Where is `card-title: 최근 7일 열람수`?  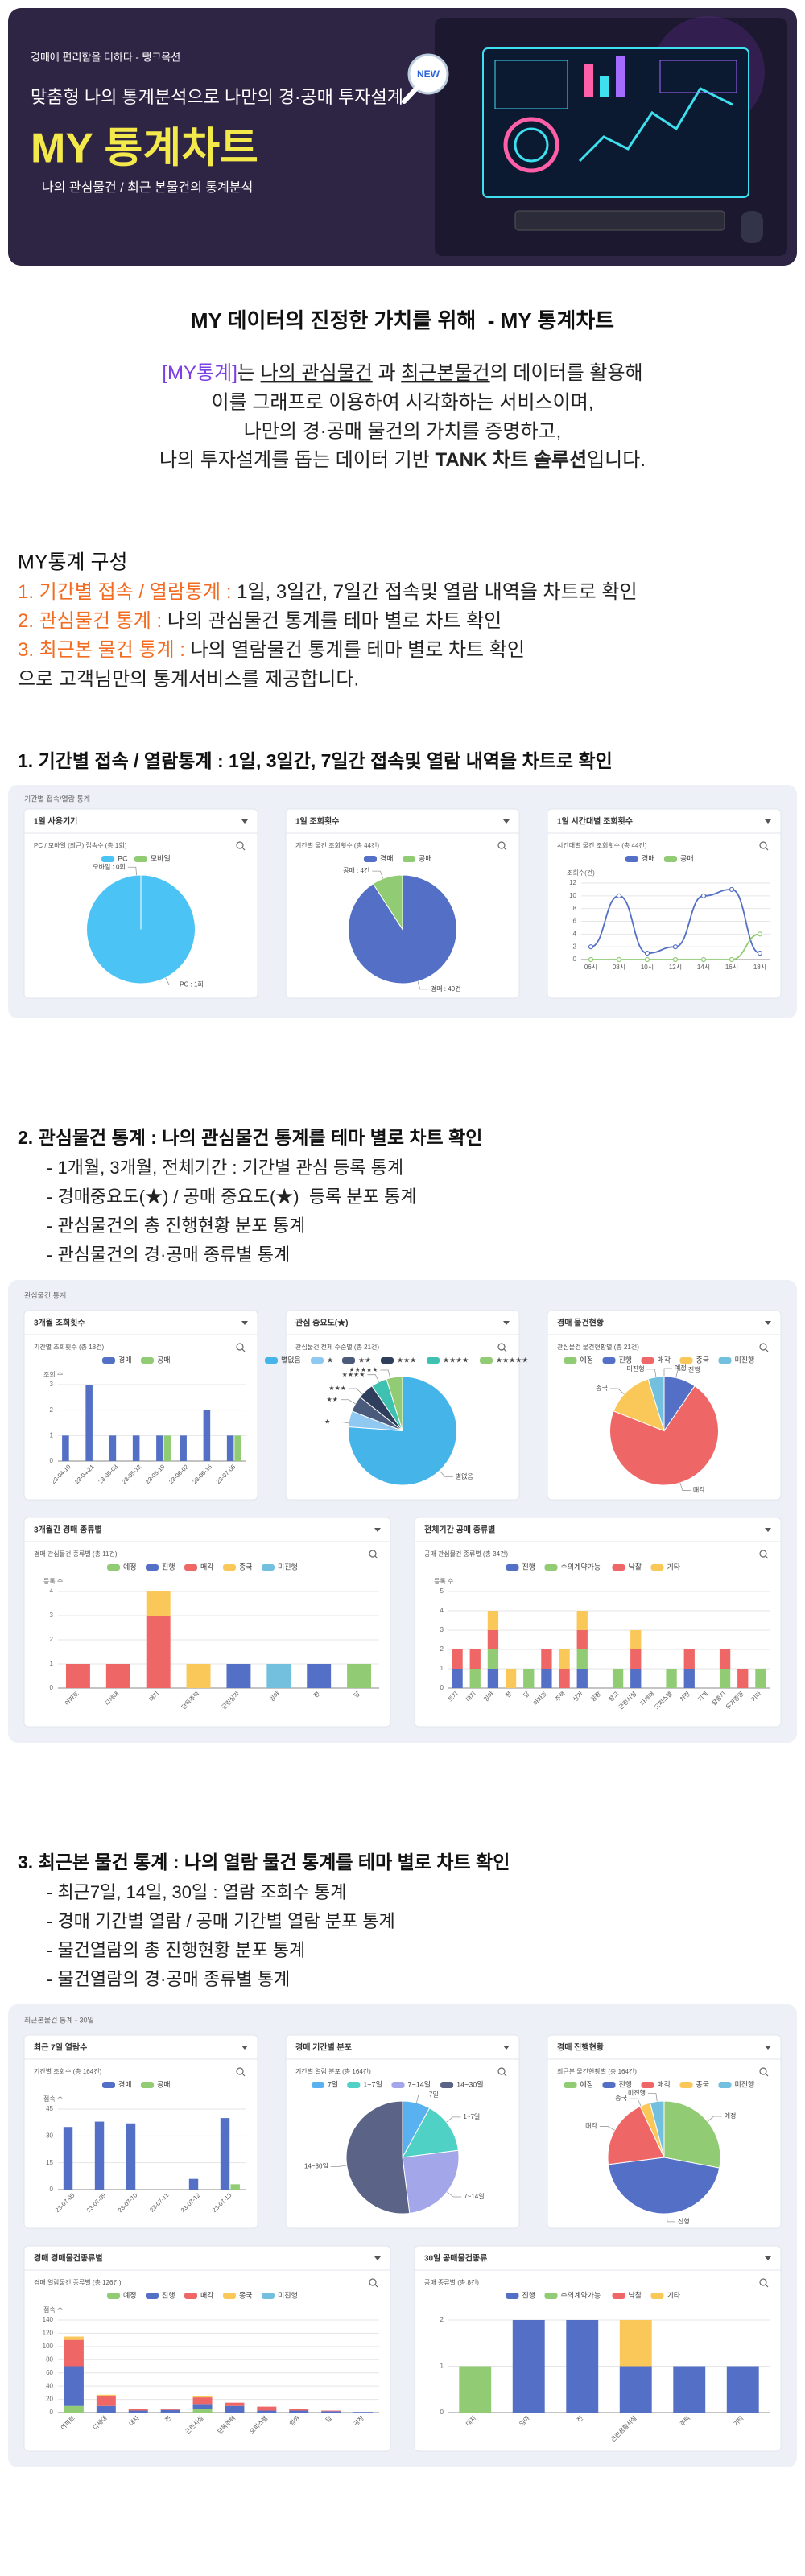 card-title: 최근 7일 열람수 is located at coordinates (60, 2047).